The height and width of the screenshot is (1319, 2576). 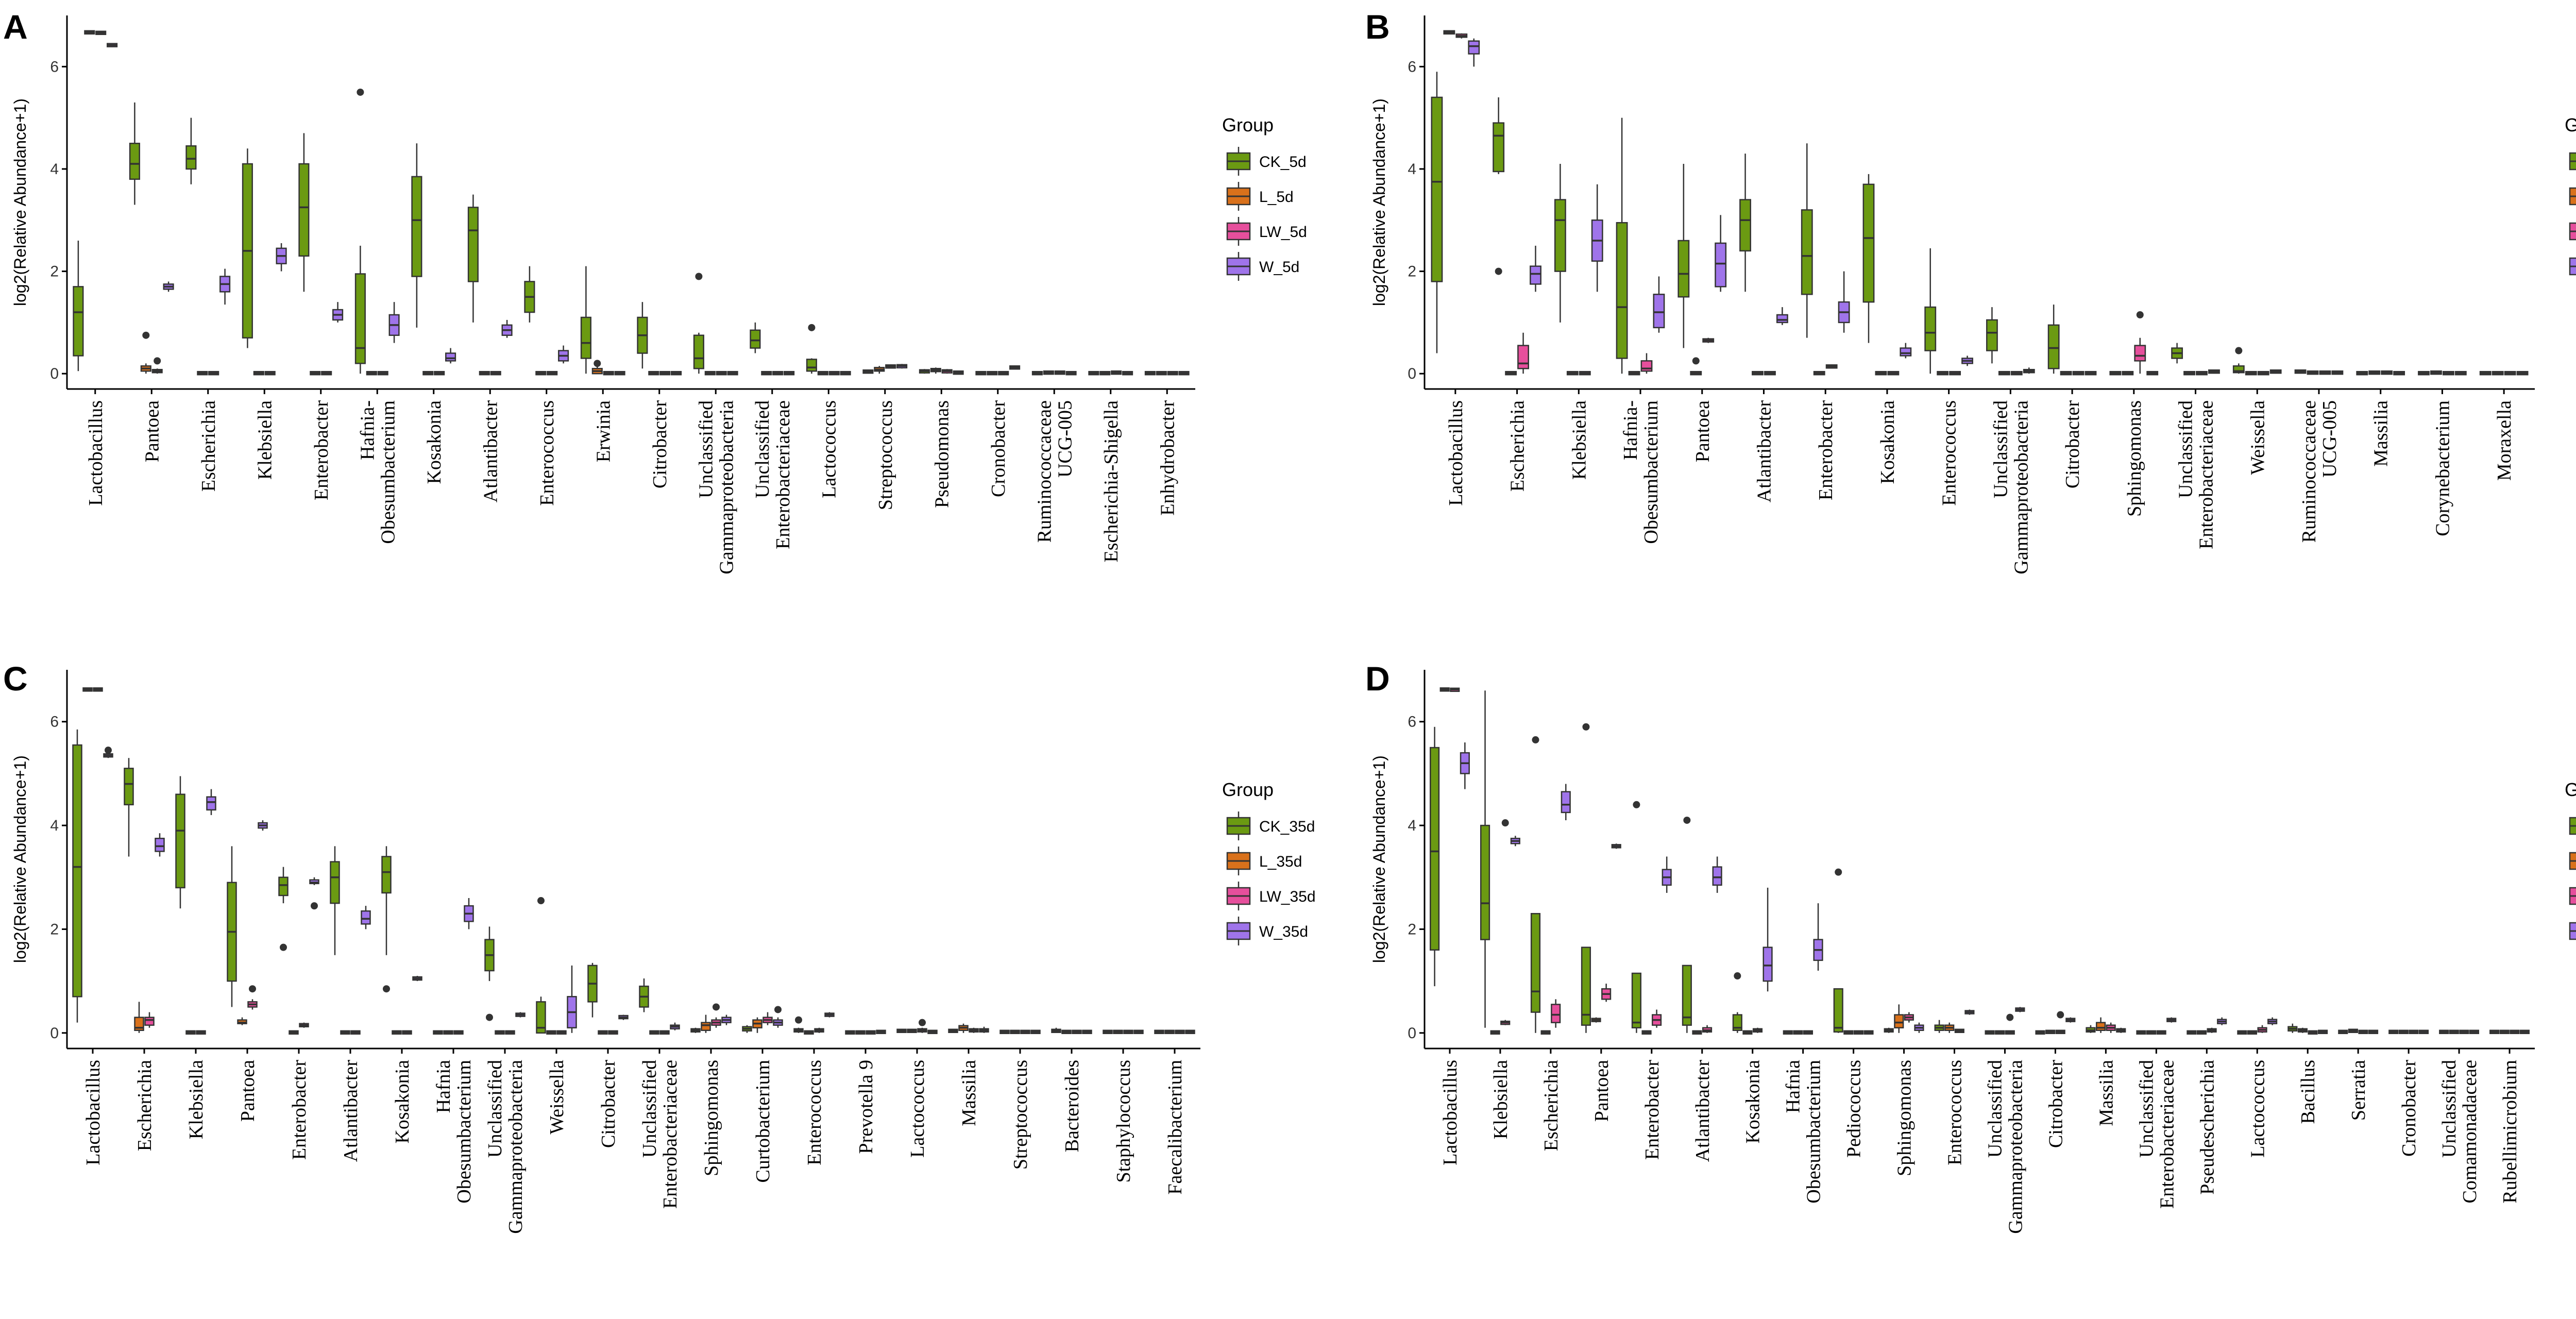 What do you see at coordinates (603, 431) in the screenshot?
I see `x-tick-label: Erwinia` at bounding box center [603, 431].